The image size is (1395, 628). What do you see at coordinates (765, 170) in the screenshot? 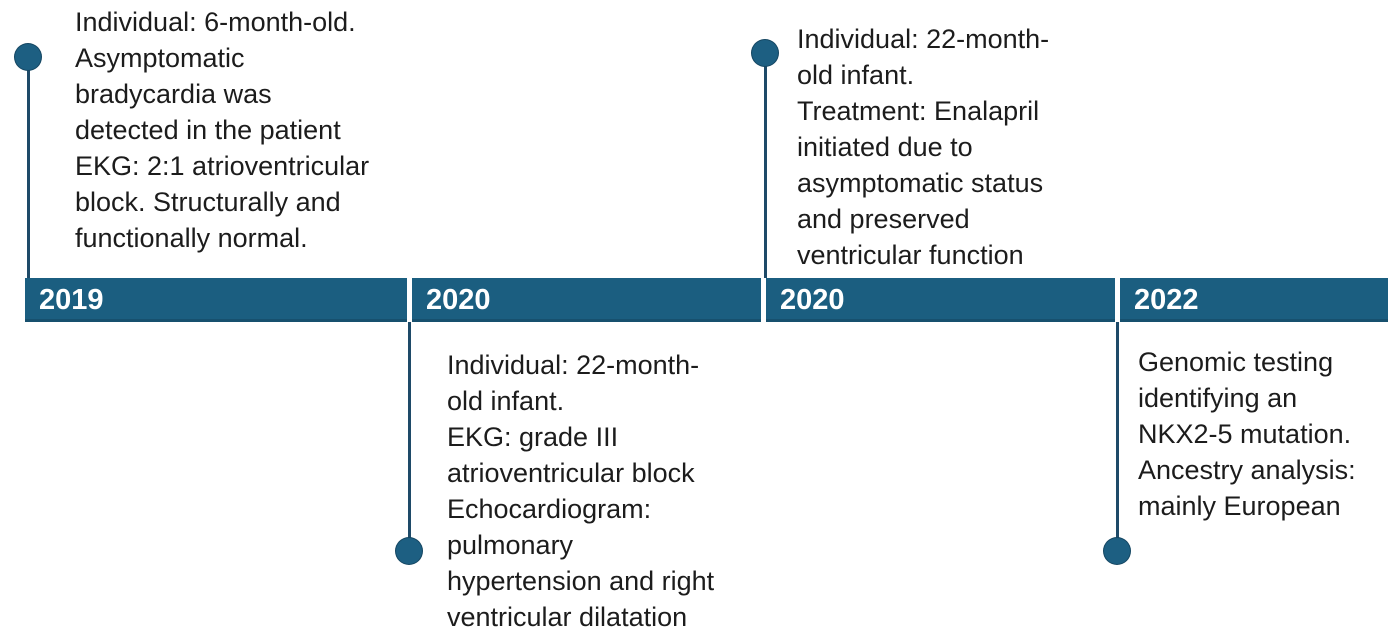
I see `event-connector-2020-second` at bounding box center [765, 170].